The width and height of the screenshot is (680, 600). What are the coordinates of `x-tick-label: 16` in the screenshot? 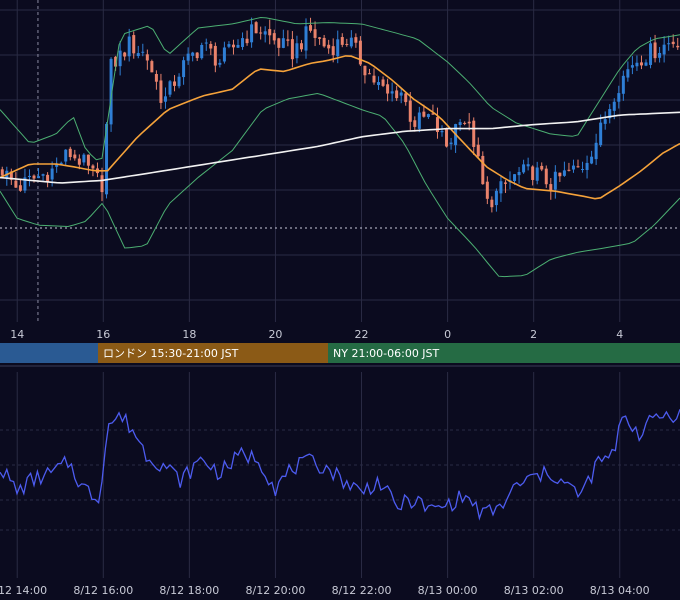 It's located at (103, 334).